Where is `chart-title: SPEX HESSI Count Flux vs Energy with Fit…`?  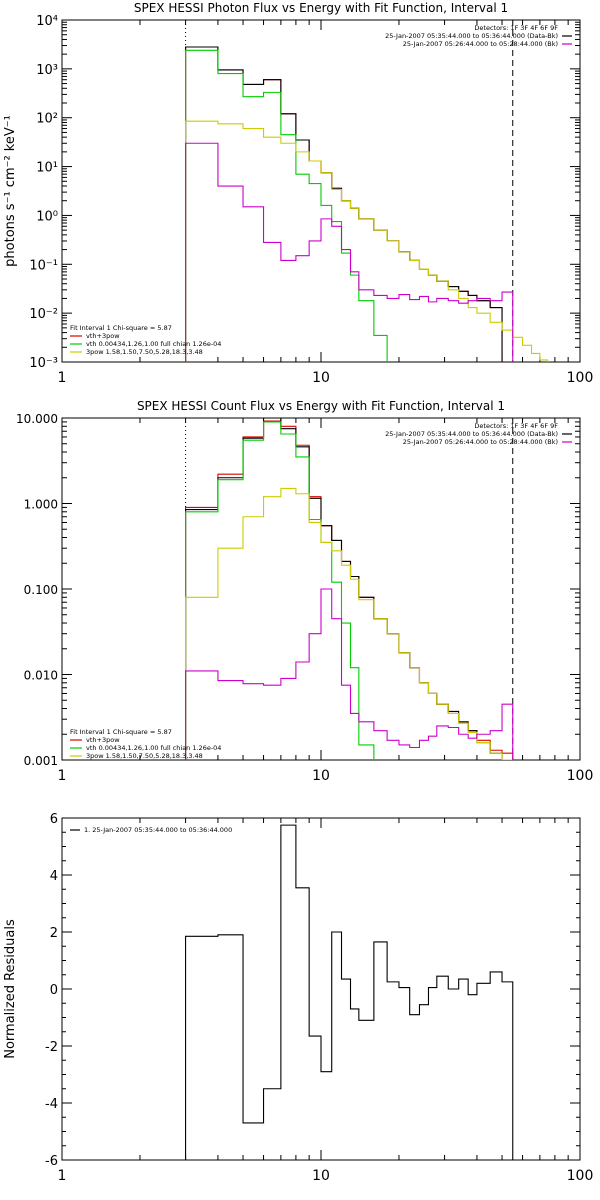 chart-title: SPEX HESSI Count Flux vs Energy with Fit… is located at coordinates (321, 406).